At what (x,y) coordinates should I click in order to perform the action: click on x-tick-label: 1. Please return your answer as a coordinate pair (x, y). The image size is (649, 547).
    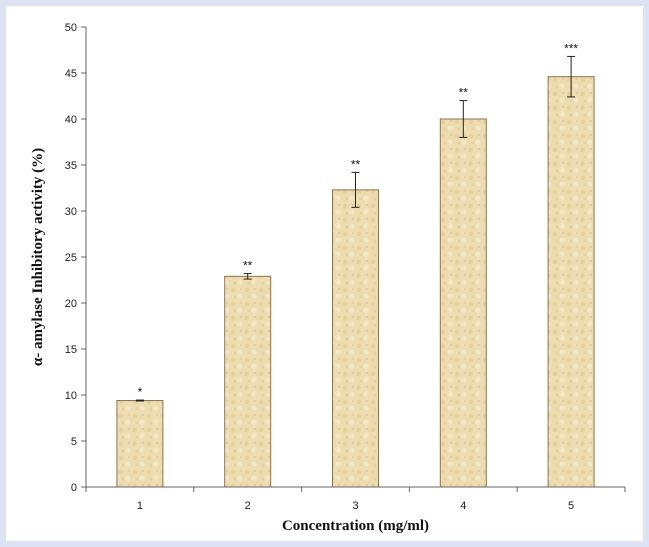
    Looking at the image, I should click on (140, 506).